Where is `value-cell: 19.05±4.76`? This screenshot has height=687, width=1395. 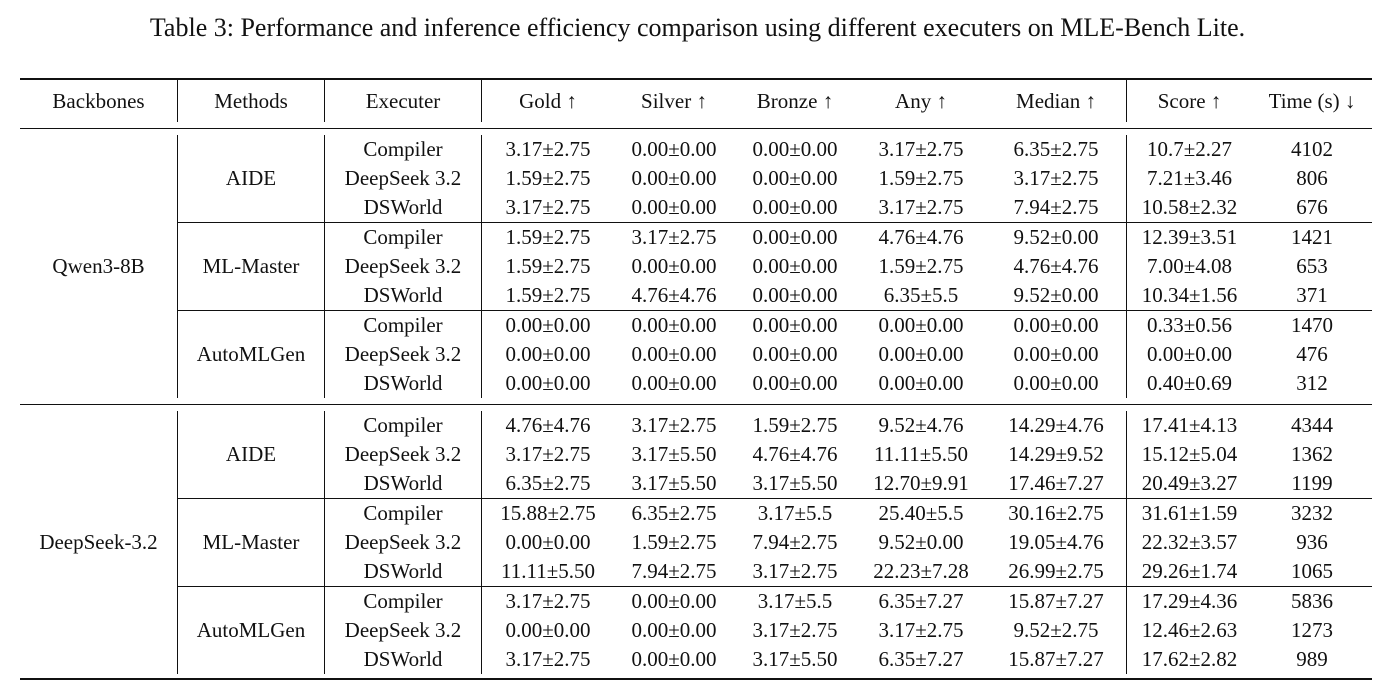
value-cell: 19.05±4.76 is located at coordinates (1056, 542).